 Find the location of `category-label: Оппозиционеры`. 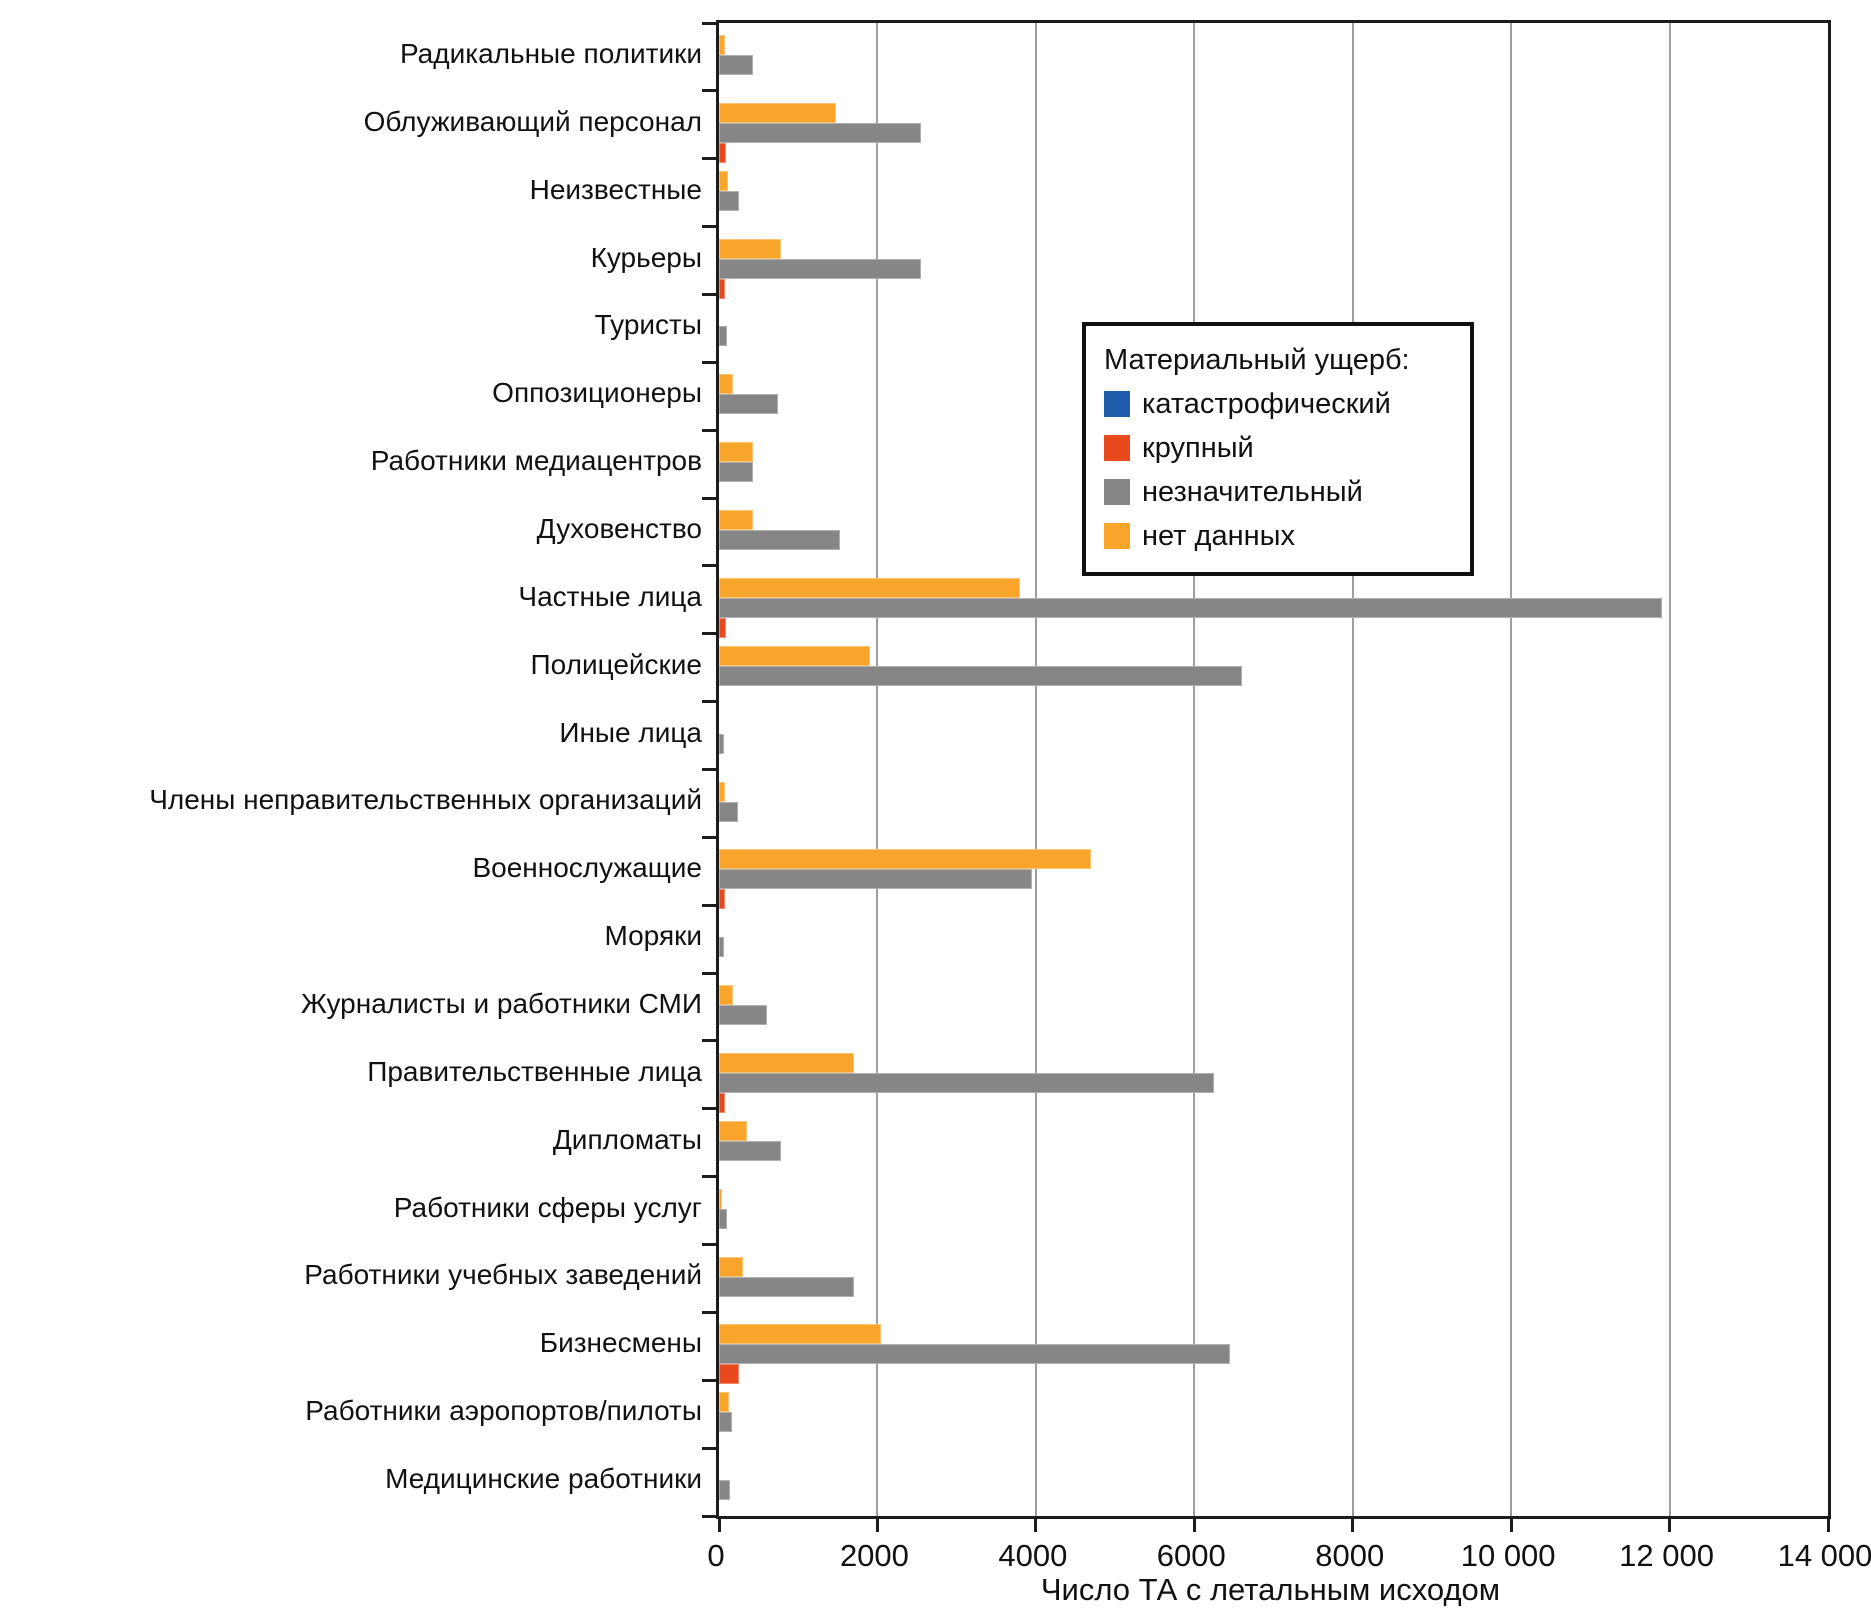

category-label: Оппозиционеры is located at coordinates (597, 393).